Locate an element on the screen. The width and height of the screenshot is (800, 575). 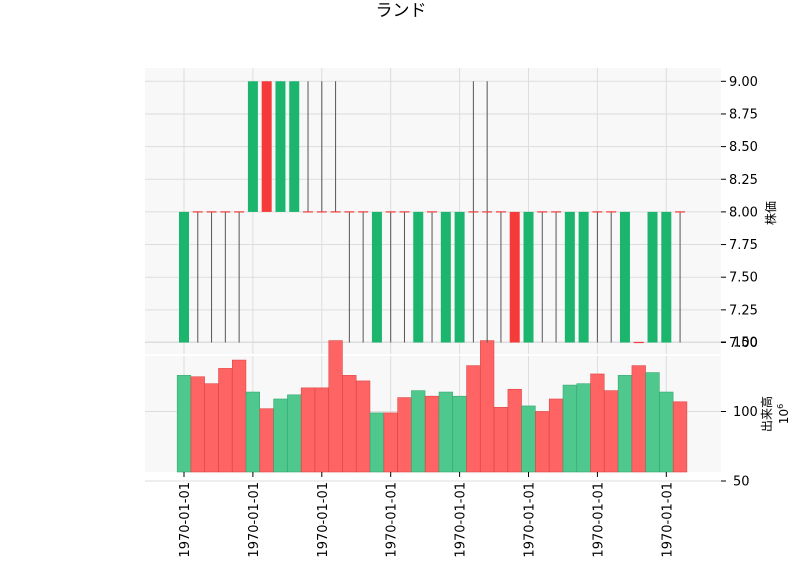
volume-scale-base: 10 is located at coordinates (784, 416).